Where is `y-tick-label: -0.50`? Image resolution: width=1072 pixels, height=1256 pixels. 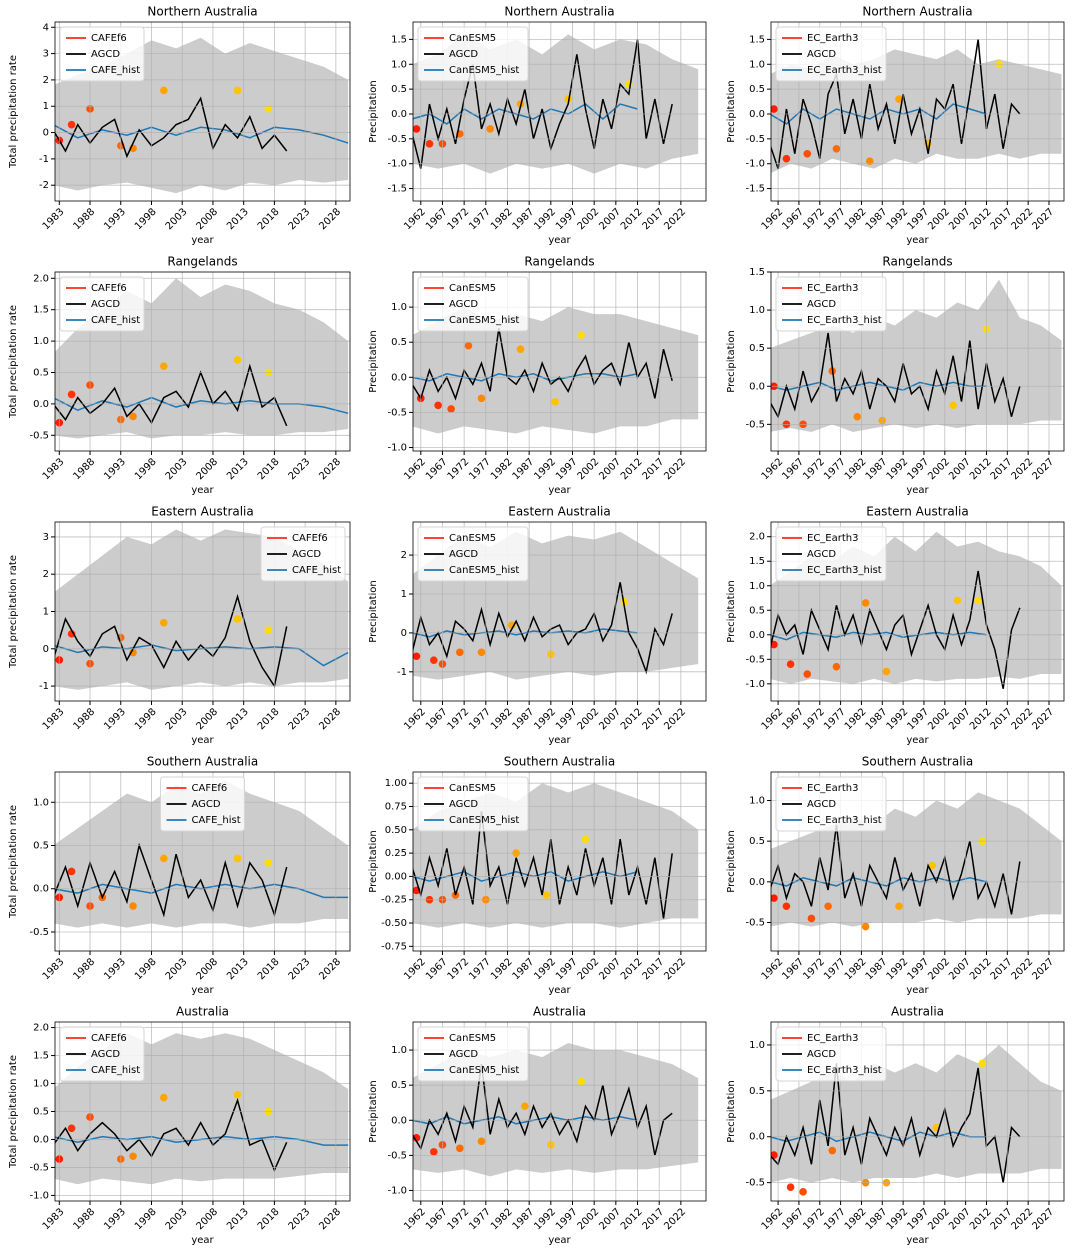
y-tick-label: -0.50 is located at coordinates (394, 923).